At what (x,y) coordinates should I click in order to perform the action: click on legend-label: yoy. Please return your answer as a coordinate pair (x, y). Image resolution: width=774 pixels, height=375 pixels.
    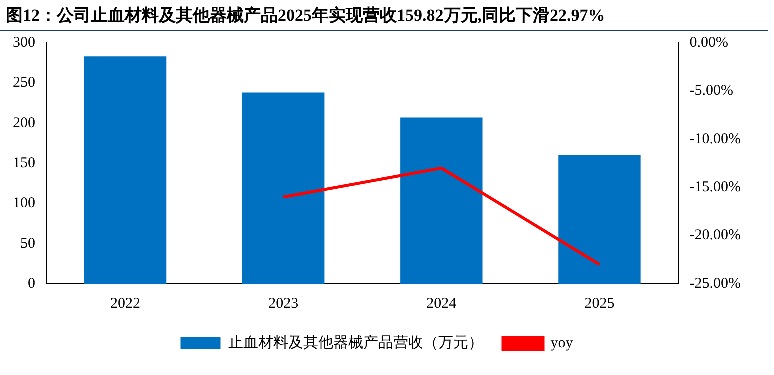
    Looking at the image, I should click on (562, 343).